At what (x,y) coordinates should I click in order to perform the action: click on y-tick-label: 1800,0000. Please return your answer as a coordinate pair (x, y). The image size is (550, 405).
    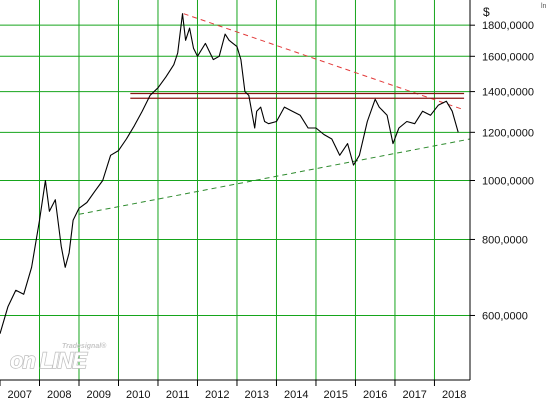
    Looking at the image, I should click on (508, 26).